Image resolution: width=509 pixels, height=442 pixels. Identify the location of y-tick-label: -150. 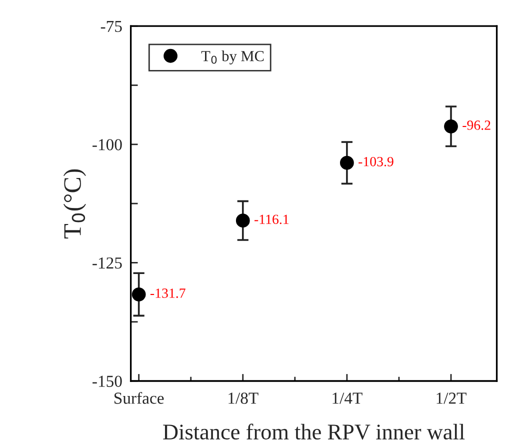
(107, 381).